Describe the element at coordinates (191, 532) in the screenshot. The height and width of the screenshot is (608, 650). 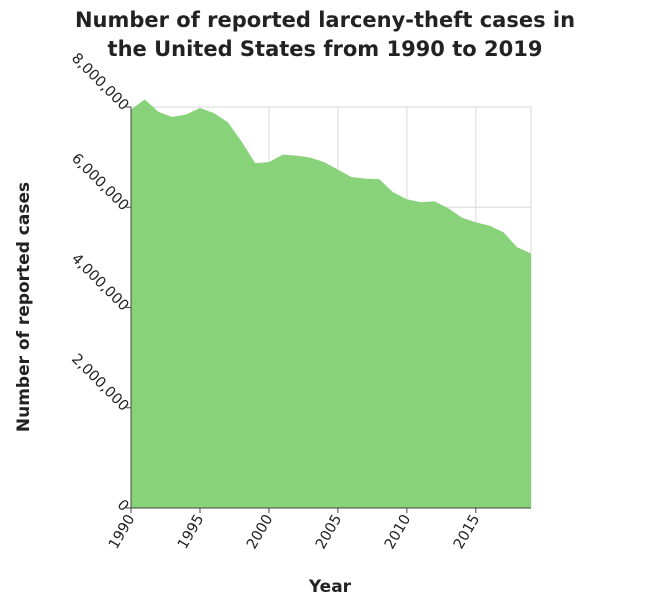
I see `x-tick-label-1995: 1995` at that location.